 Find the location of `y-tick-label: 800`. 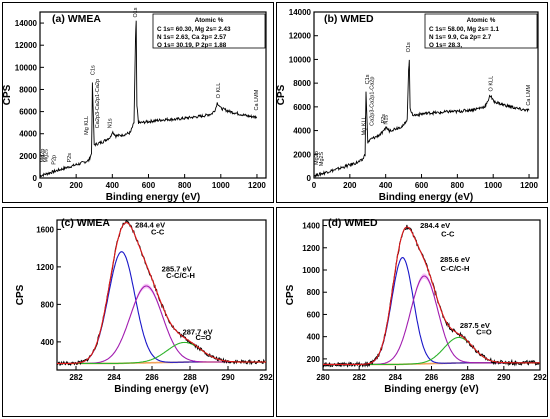

y-tick-label: 800 is located at coordinates (314, 292).